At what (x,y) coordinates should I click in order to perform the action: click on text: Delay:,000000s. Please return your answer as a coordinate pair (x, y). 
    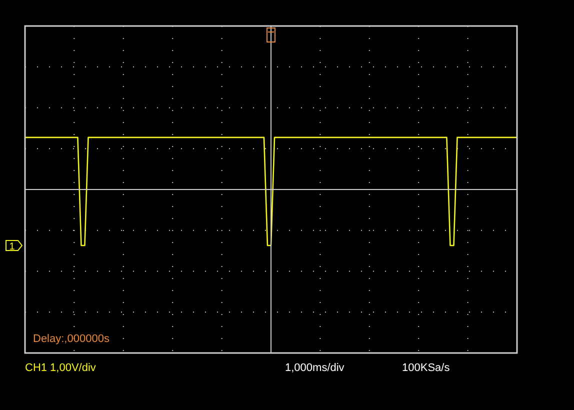
    Looking at the image, I should click on (71, 339).